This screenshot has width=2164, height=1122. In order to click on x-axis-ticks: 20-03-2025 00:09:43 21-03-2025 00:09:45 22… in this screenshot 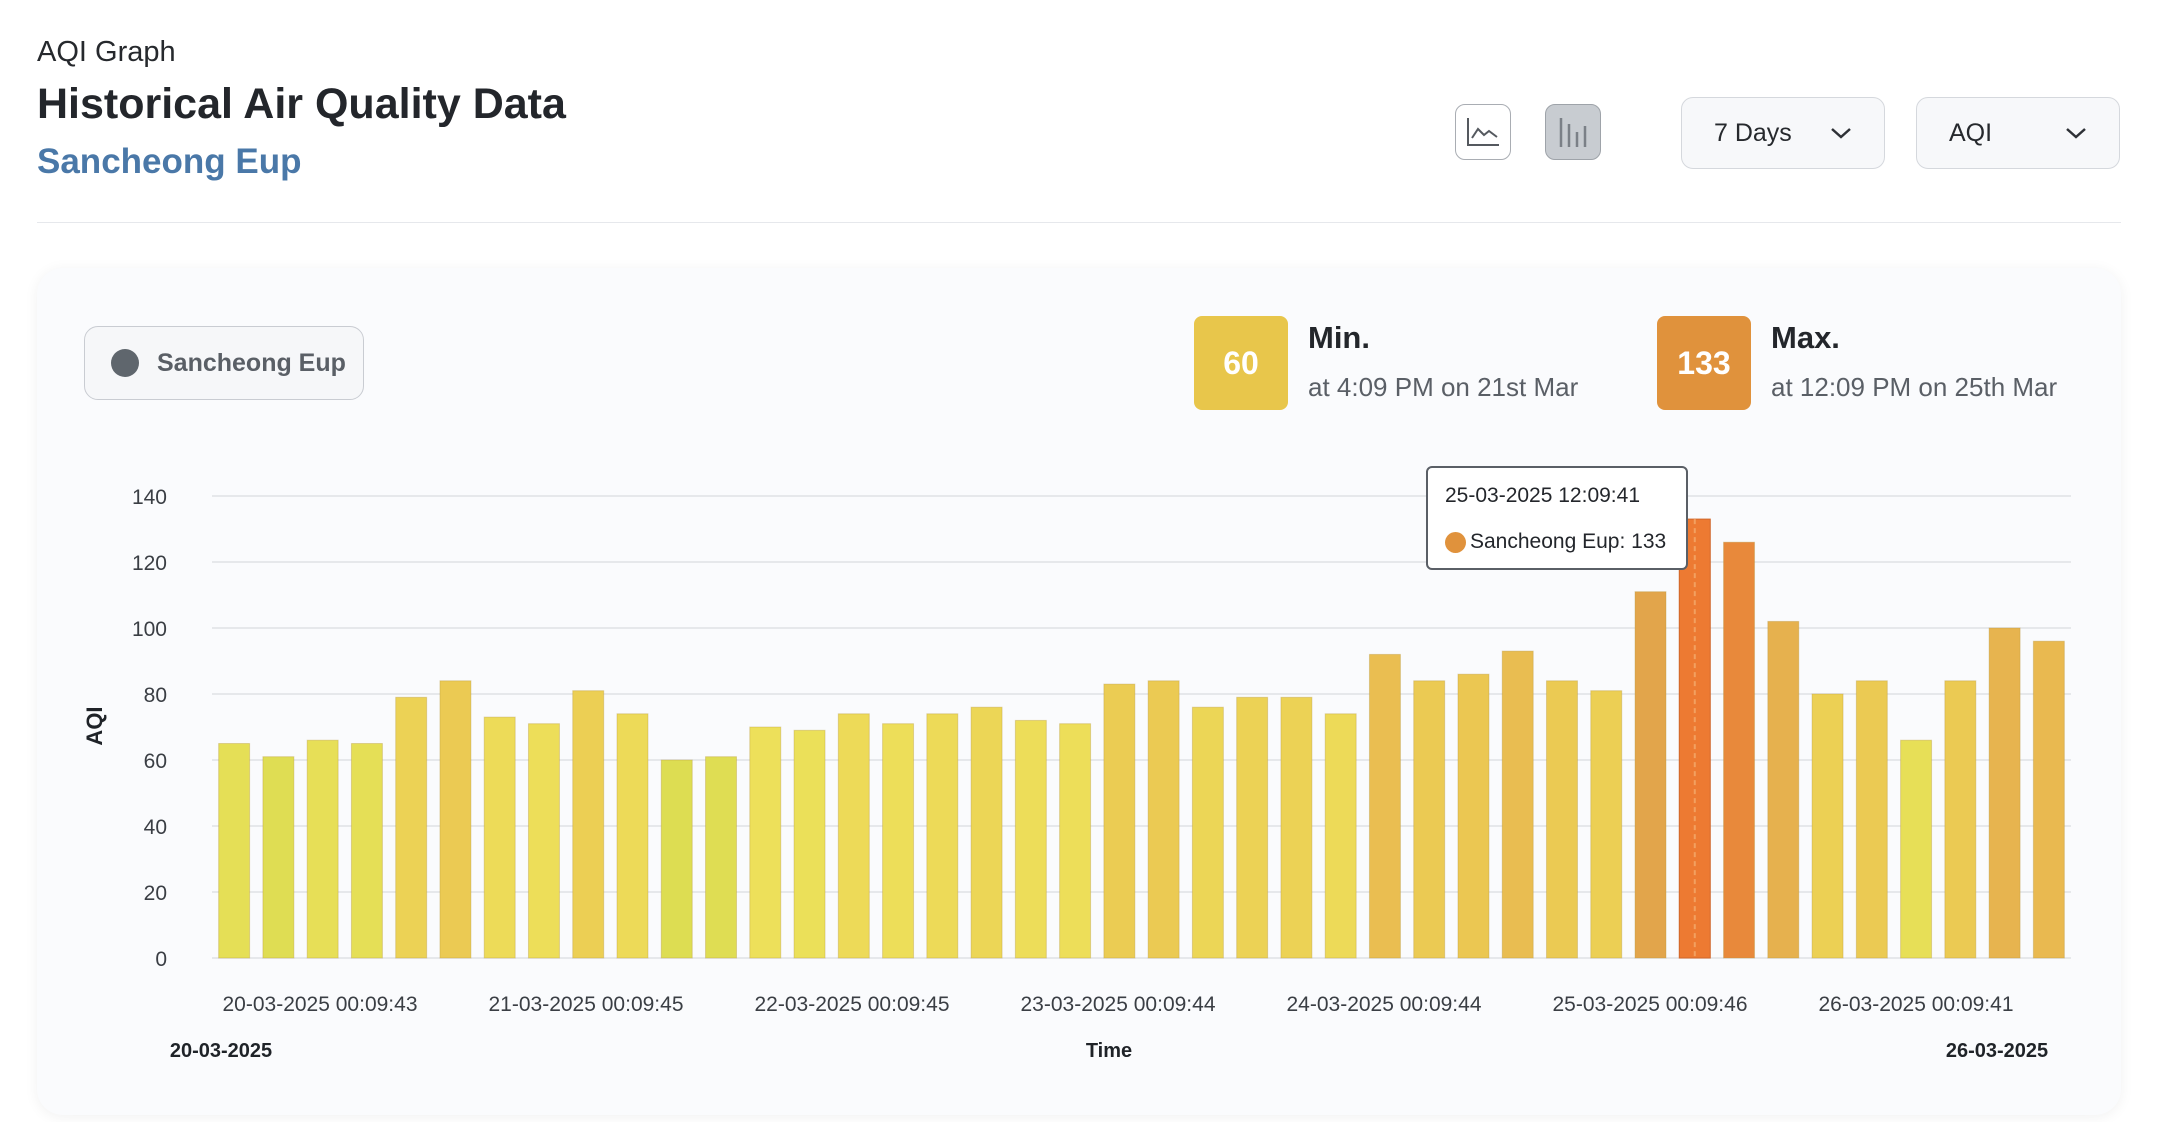, I will do `click(1118, 1004)`.